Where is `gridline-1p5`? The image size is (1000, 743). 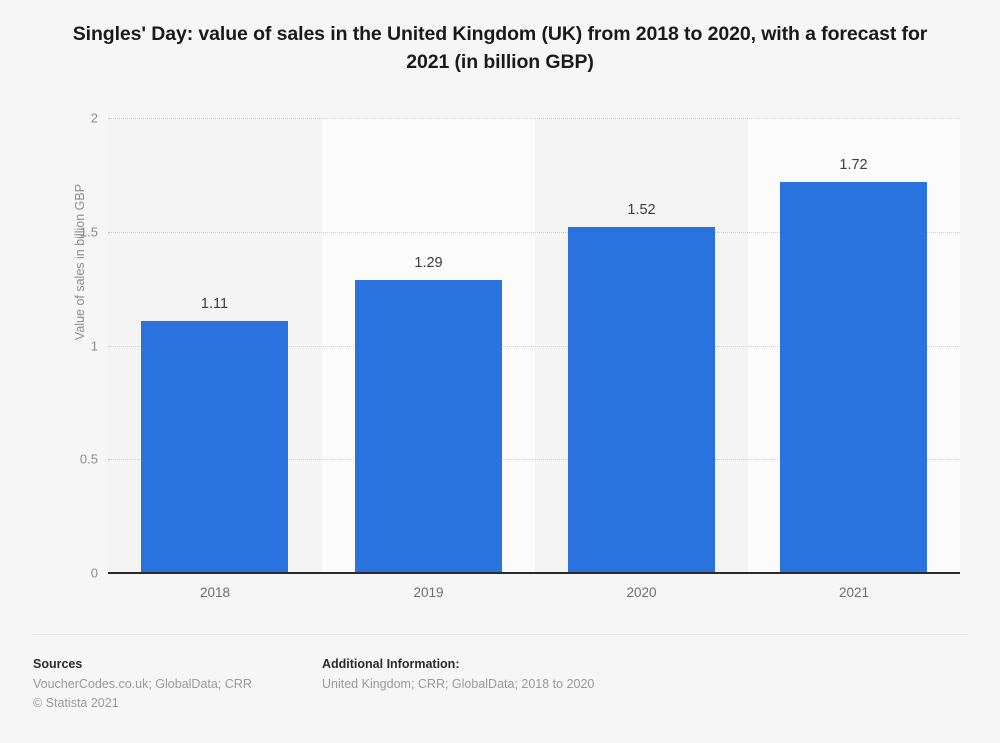
gridline-1p5 is located at coordinates (534, 232).